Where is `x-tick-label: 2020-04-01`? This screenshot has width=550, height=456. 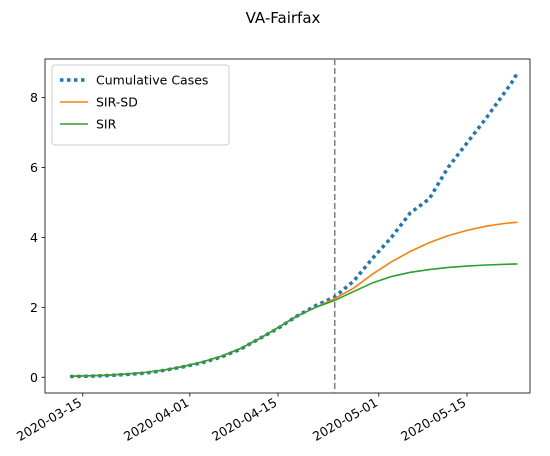
x-tick-label: 2020-04-01 is located at coordinates (156, 419).